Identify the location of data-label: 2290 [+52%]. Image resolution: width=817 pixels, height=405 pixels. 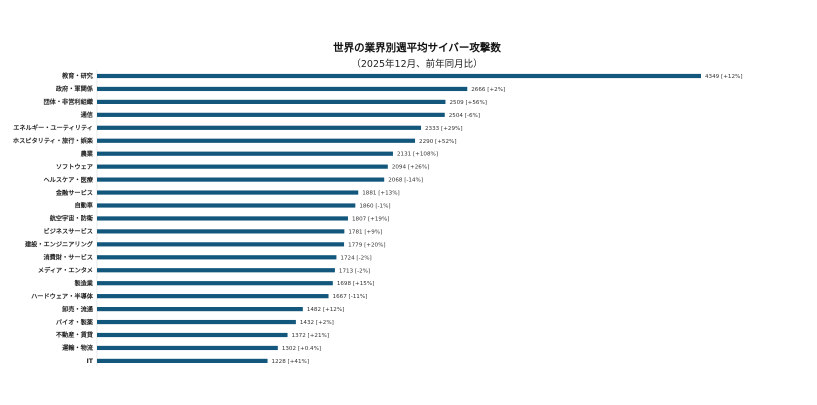
(438, 142).